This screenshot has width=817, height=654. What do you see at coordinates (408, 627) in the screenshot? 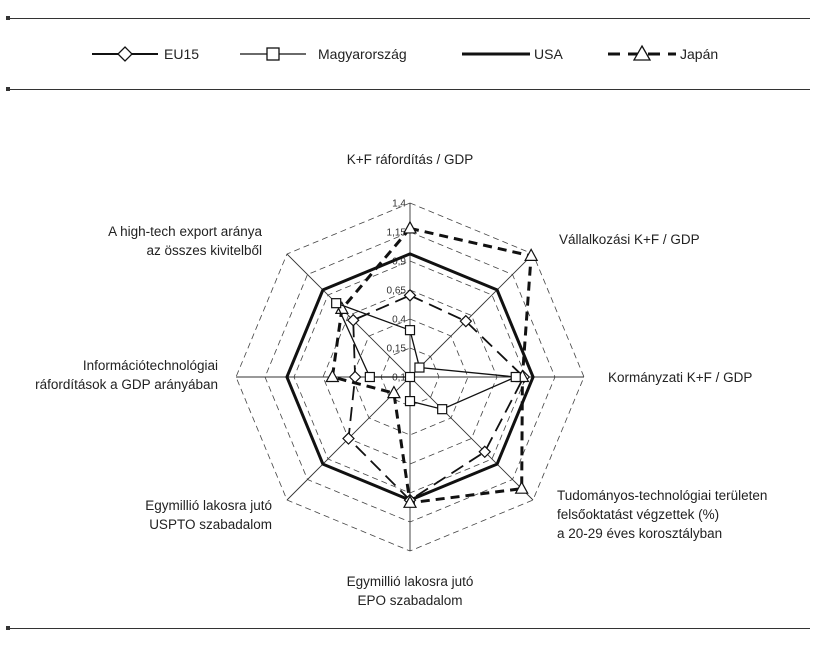
I see `bottom-rule` at bounding box center [408, 627].